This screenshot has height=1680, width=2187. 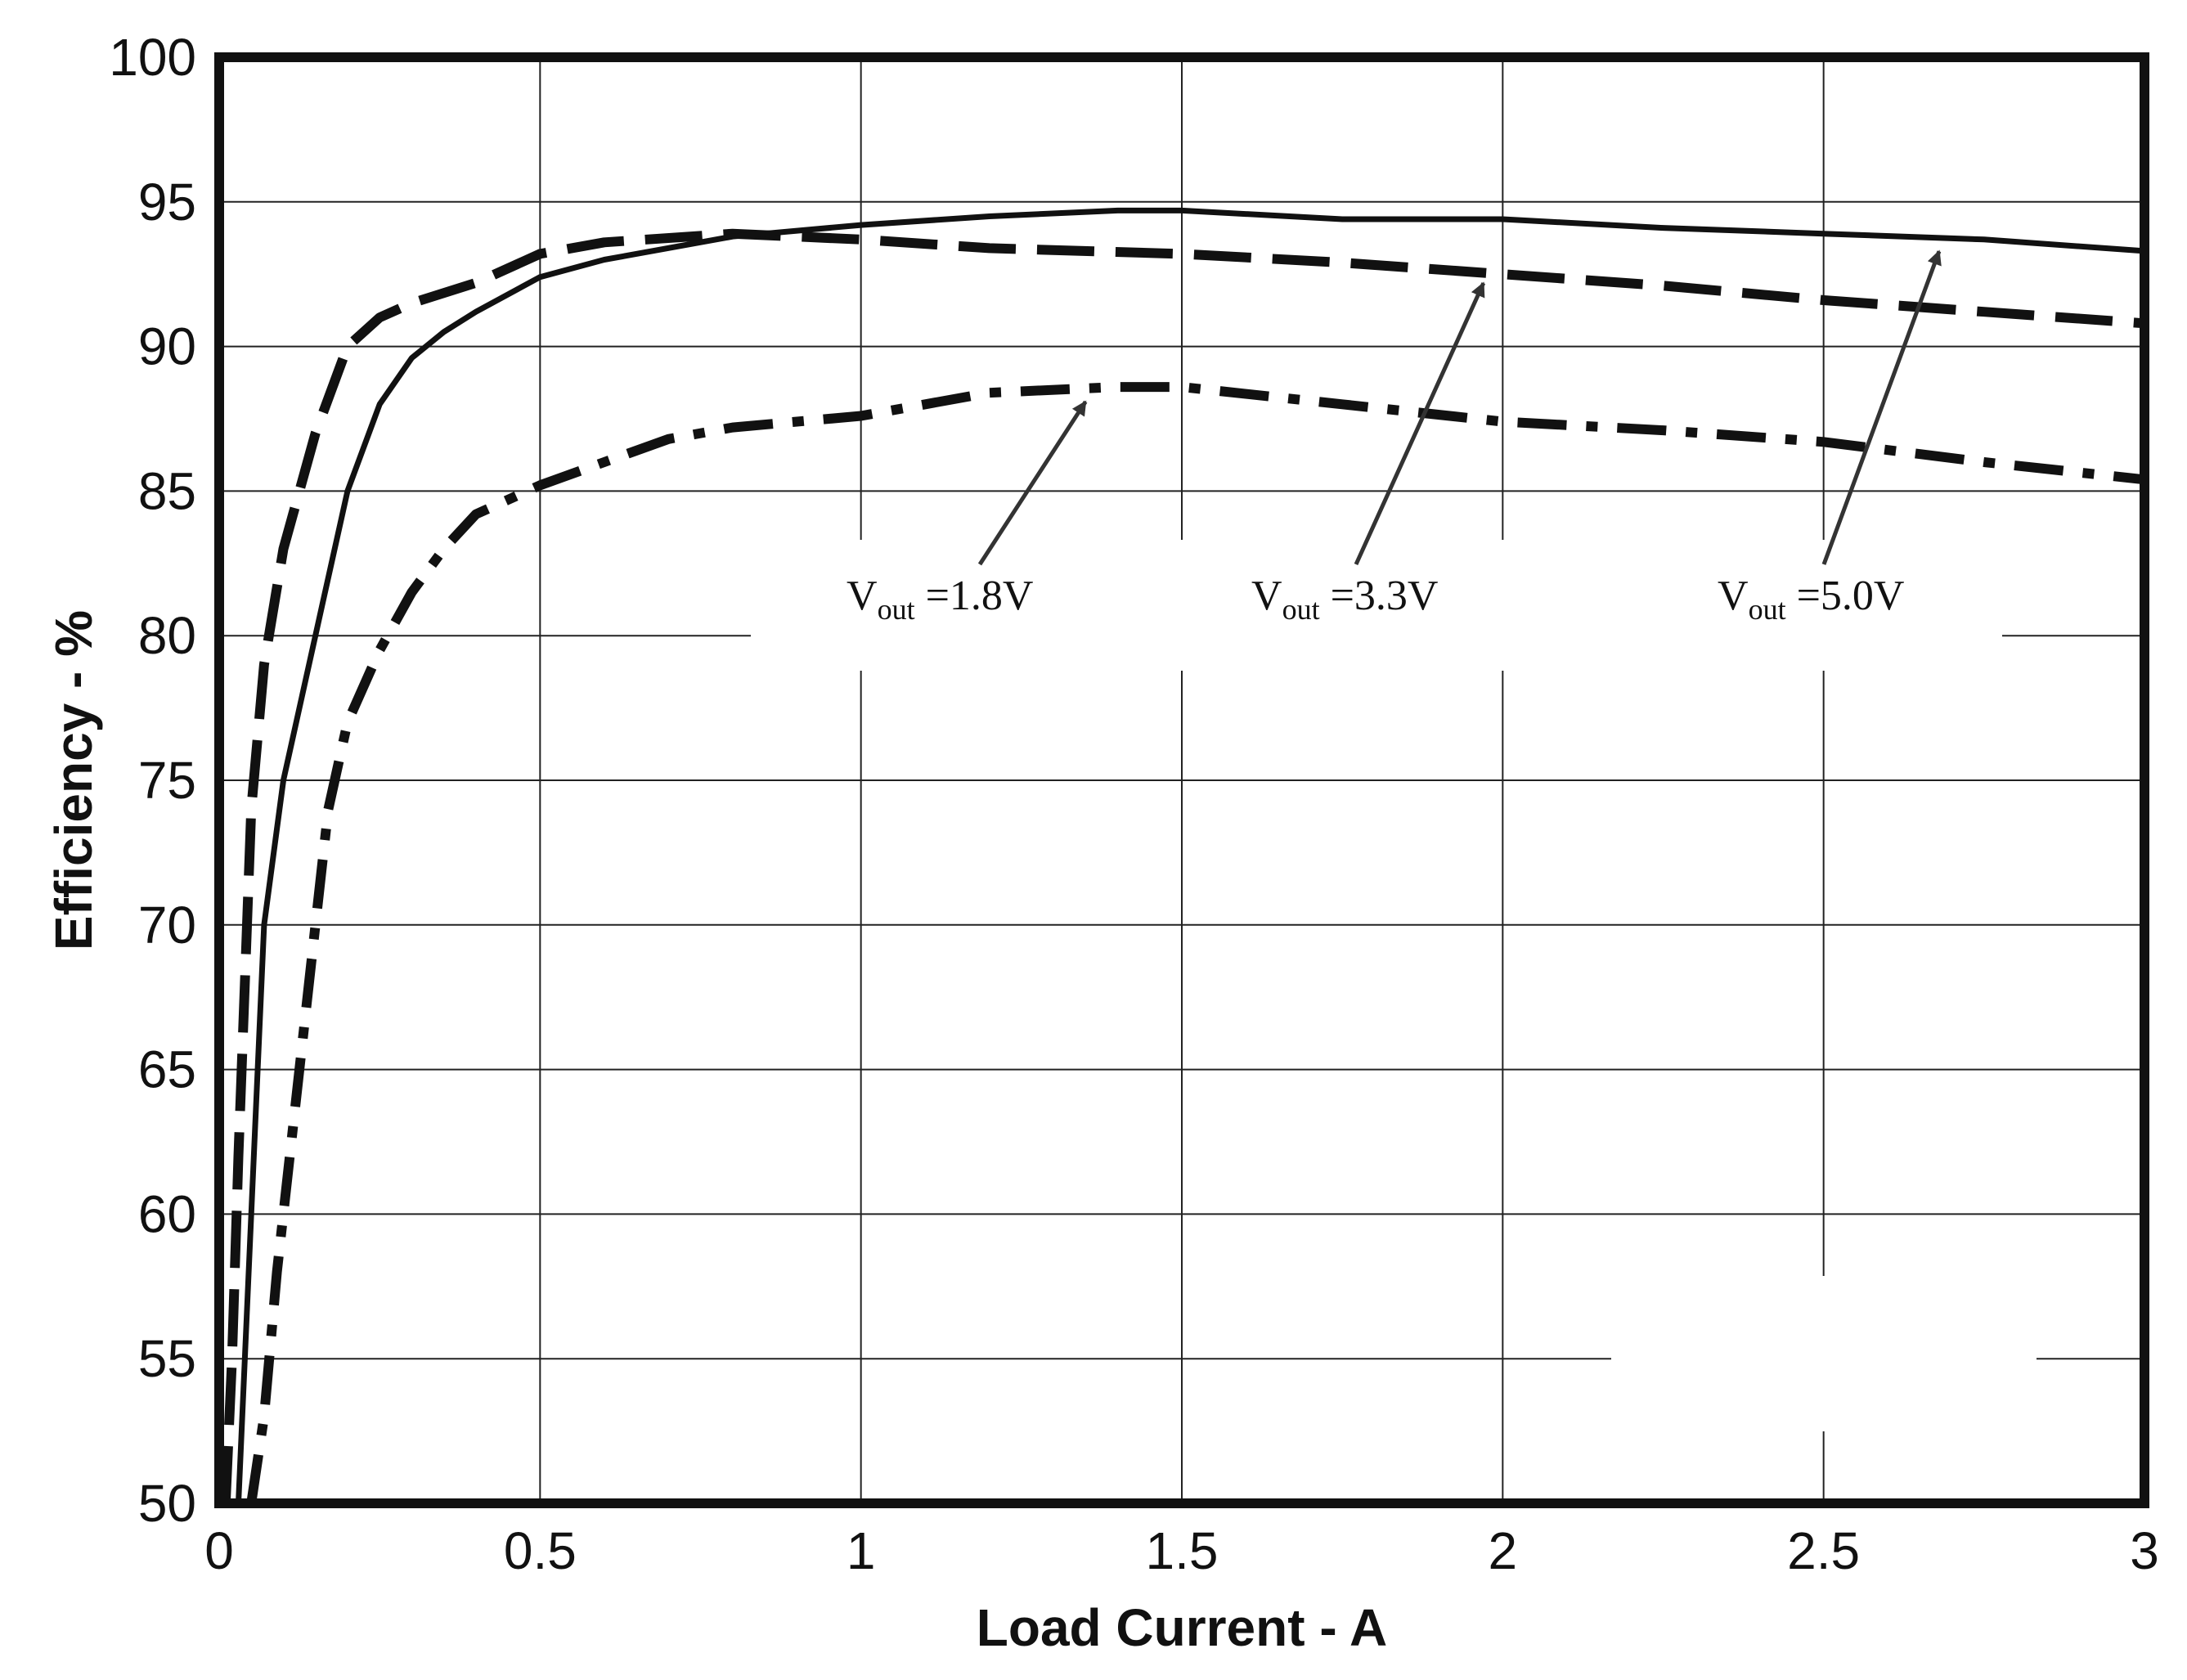 What do you see at coordinates (167, 490) in the screenshot?
I see `y-tick-label: 85` at bounding box center [167, 490].